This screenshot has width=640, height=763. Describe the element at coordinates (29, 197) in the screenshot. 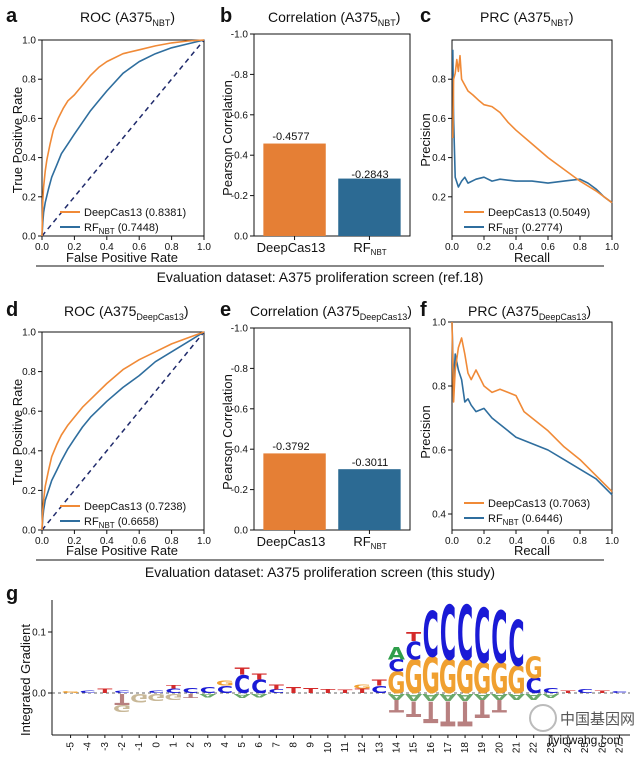

I see `y-tick-label: 0.2` at that location.